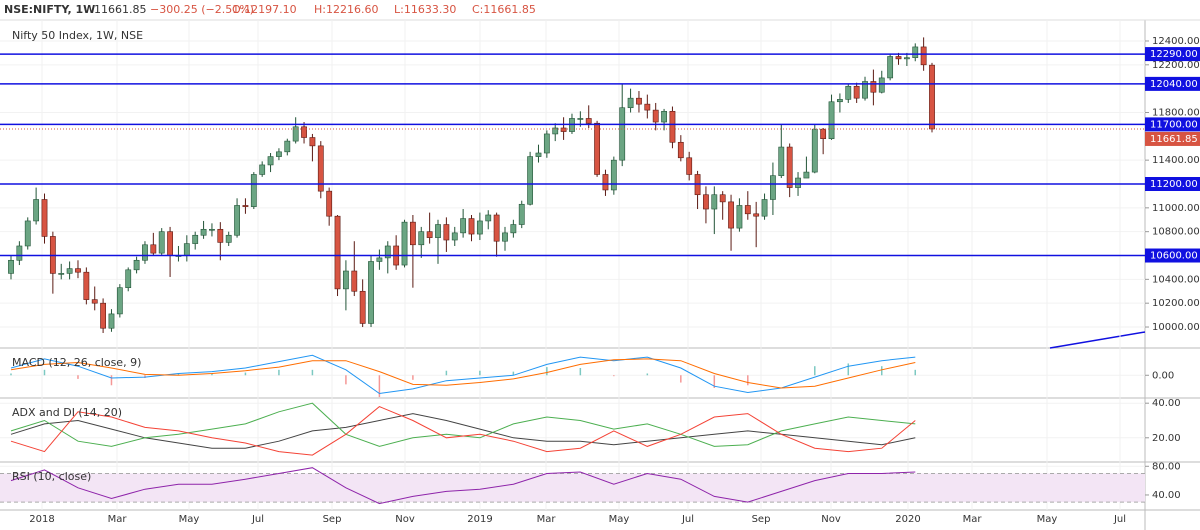 The image size is (1200, 530). I want to click on x-tick-label: 2019, so click(479, 519).